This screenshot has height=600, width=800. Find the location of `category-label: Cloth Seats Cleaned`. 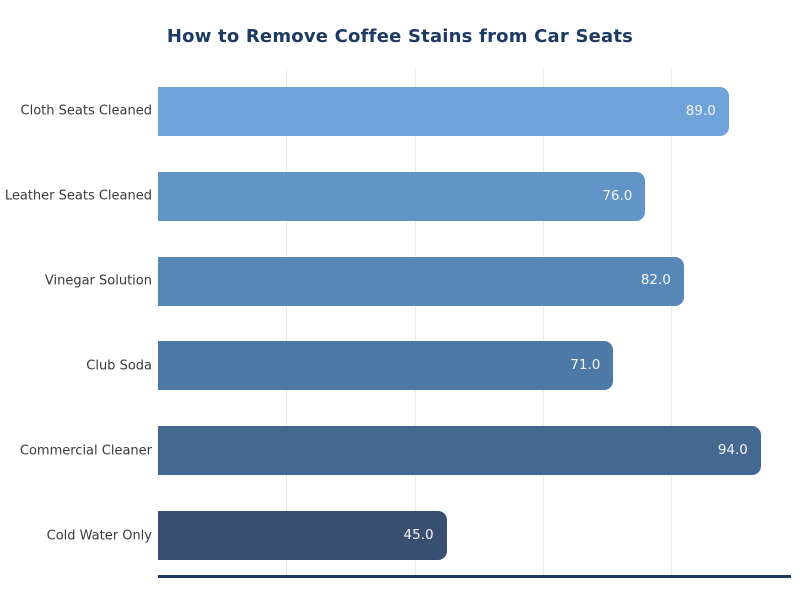

category-label: Cloth Seats Cleaned is located at coordinates (86, 111).